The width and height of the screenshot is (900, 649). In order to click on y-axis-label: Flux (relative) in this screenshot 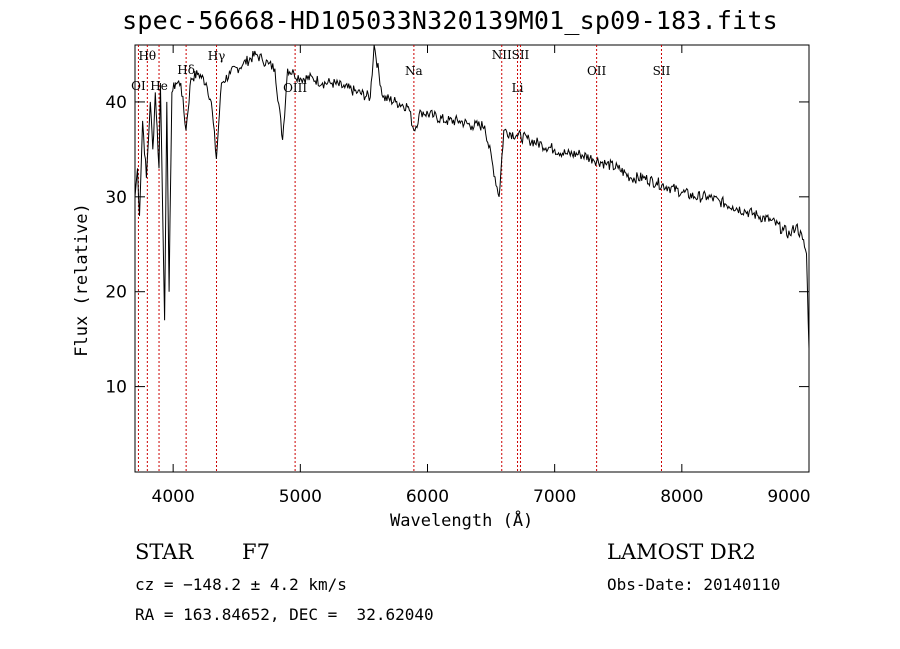, I will do `click(82, 280)`.